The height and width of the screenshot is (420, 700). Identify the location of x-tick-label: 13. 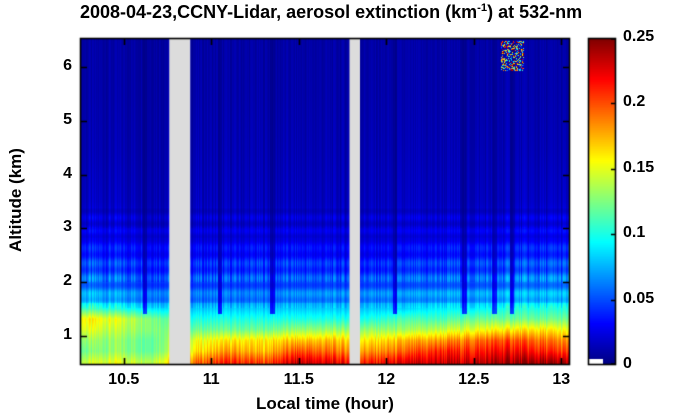
(561, 379).